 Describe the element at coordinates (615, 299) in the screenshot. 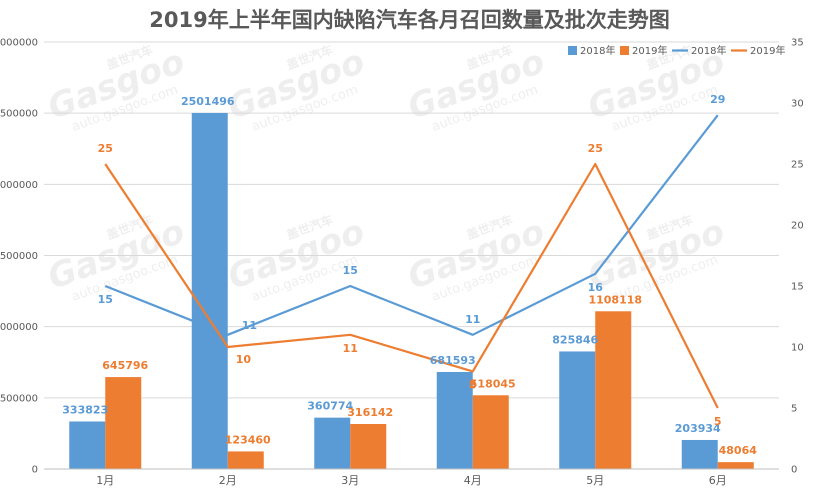

I see `bar-data-label: 1108118` at that location.